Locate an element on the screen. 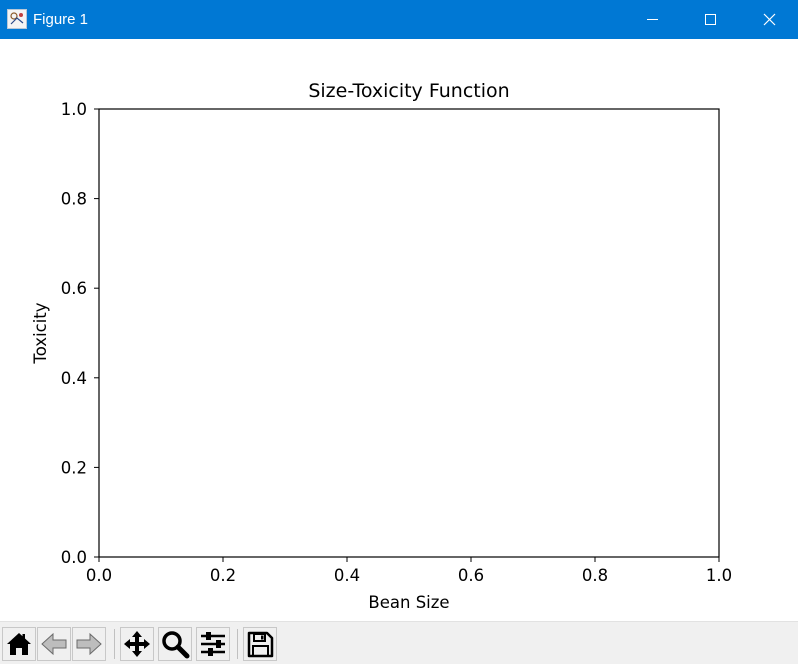 The height and width of the screenshot is (664, 798). y-axis-label: Toxicity is located at coordinates (40, 333).